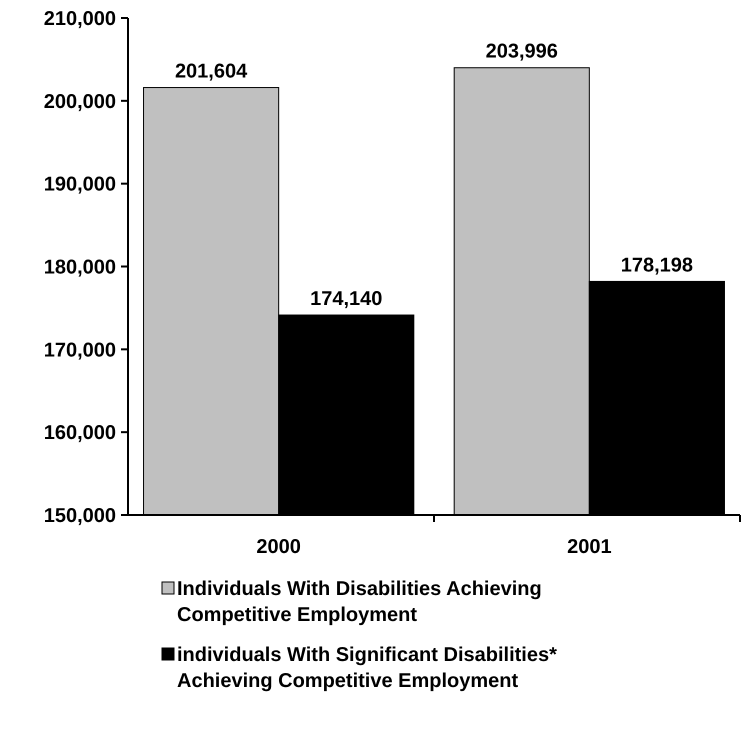 The height and width of the screenshot is (737, 753). I want to click on y-tick-label: 210,000, so click(80, 19).